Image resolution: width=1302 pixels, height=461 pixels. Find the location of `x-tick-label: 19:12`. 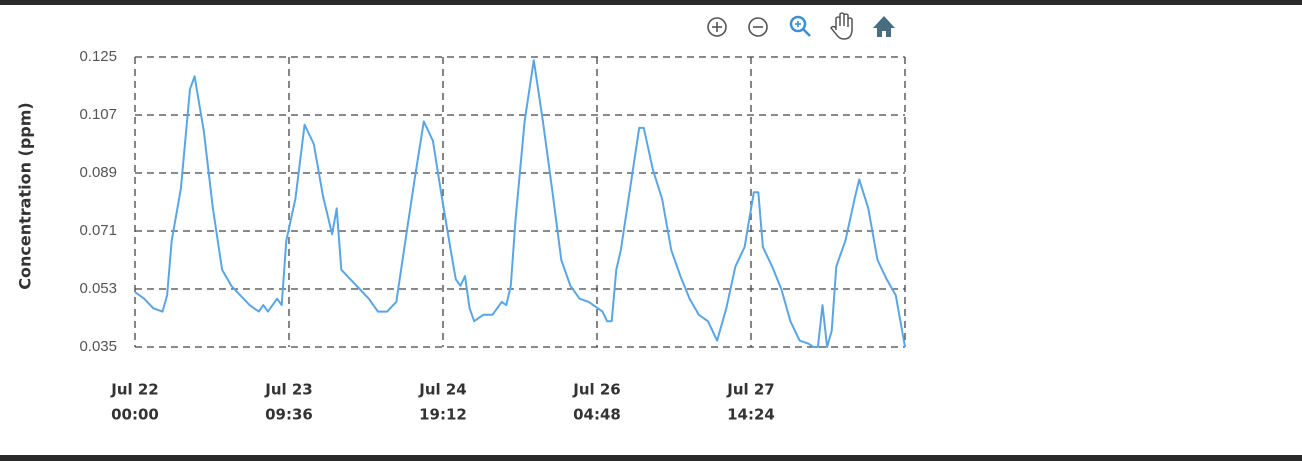

x-tick-label: 19:12 is located at coordinates (443, 415).